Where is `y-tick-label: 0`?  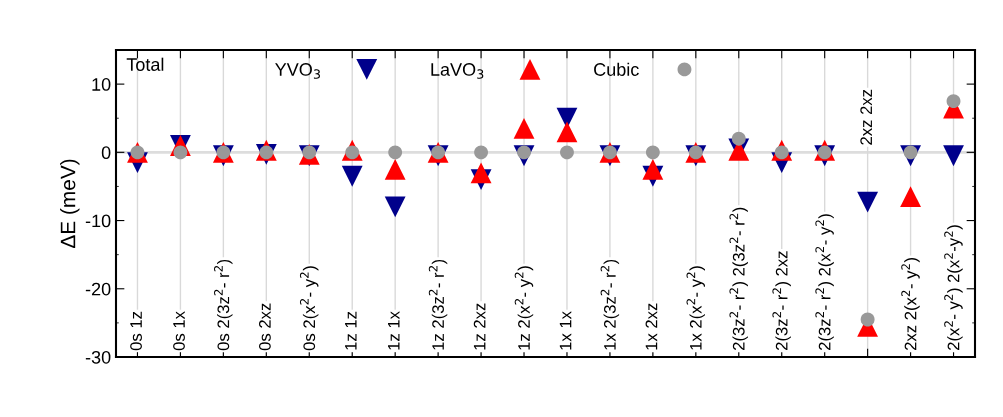 y-tick-label: 0 is located at coordinates (106, 153).